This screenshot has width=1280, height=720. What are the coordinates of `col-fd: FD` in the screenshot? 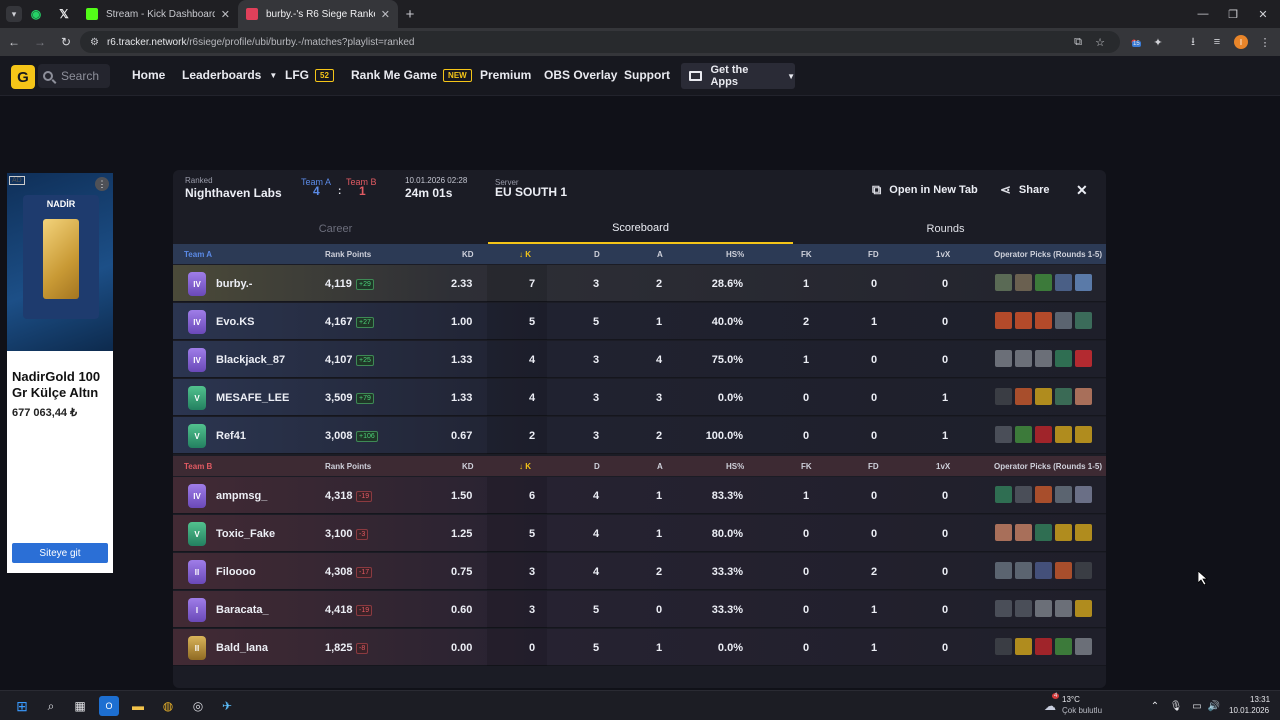 It's located at (873, 466).